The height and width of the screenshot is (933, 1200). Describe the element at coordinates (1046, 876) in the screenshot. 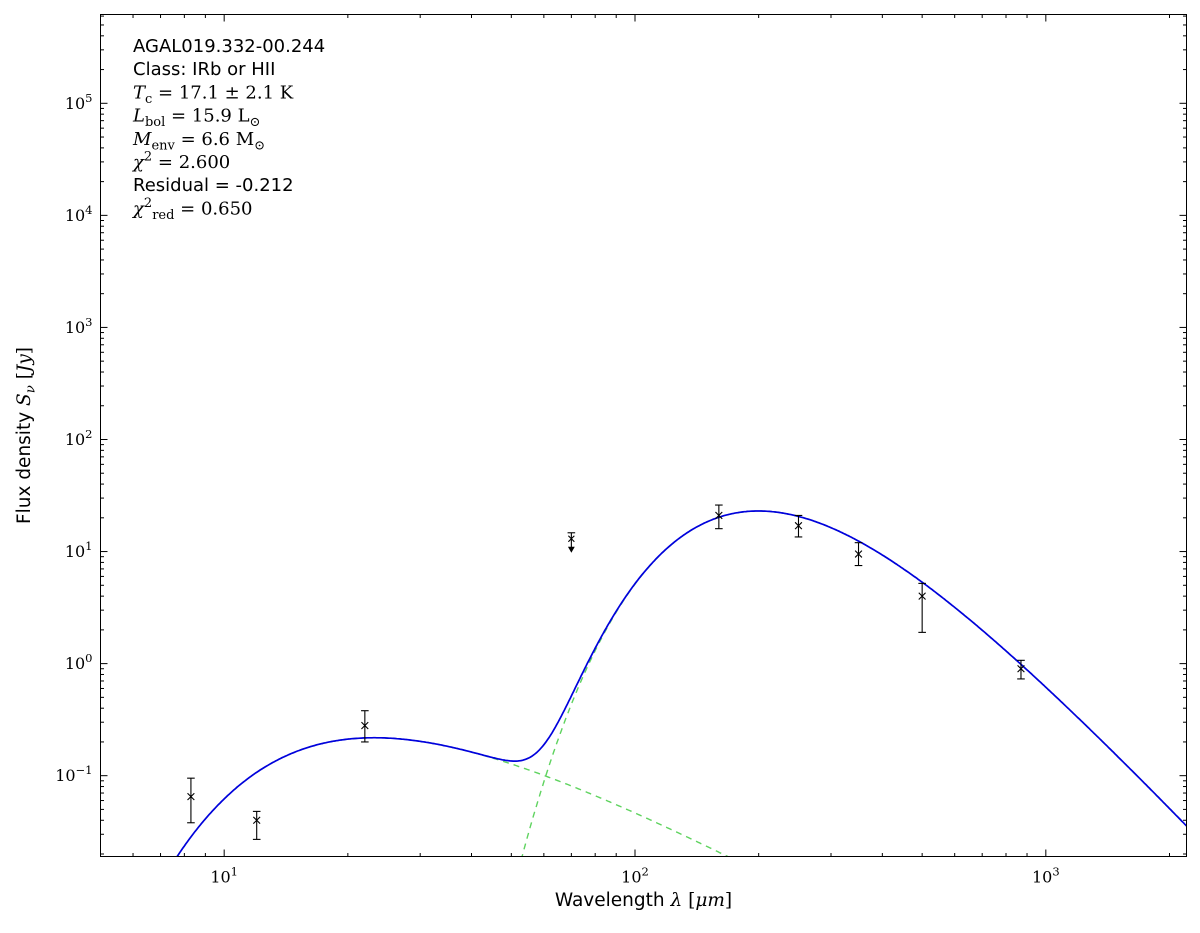

I see `x-tick-label: 10³` at that location.